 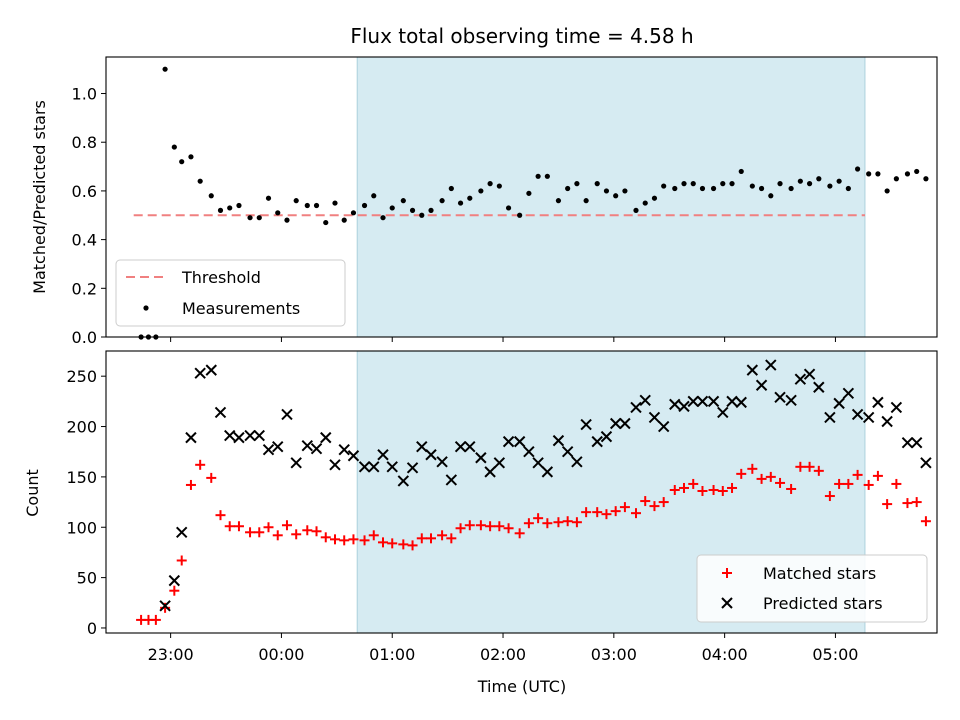 I want to click on top-legend-box, so click(x=230, y=293).